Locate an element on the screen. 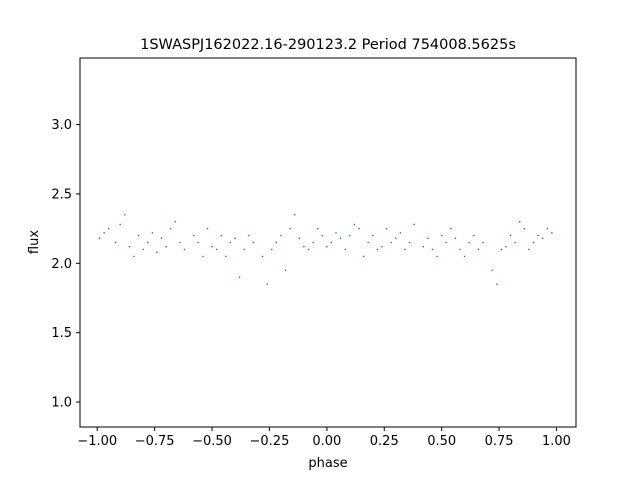 Image resolution: width=640 pixels, height=484 pixels. x-tick-label: 0.75 is located at coordinates (499, 441).